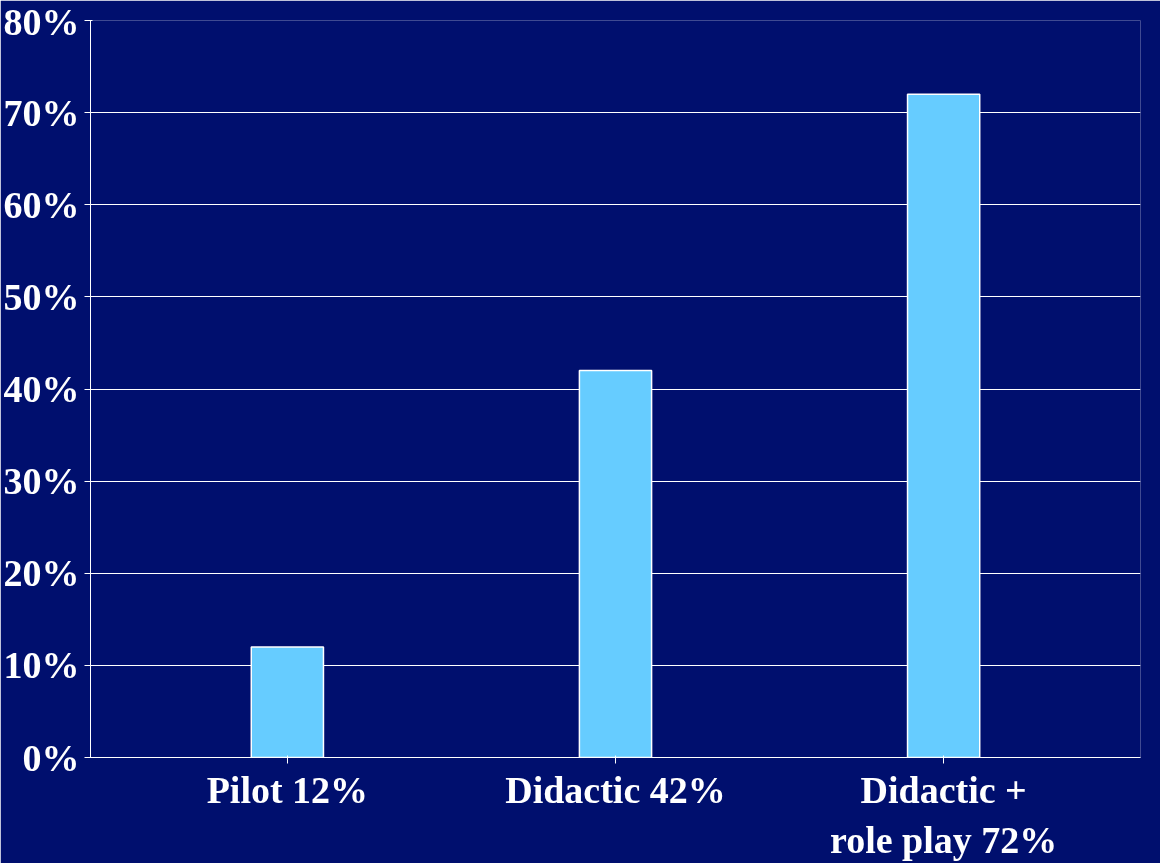  I want to click on y-tick-label: 20%, so click(41, 573).